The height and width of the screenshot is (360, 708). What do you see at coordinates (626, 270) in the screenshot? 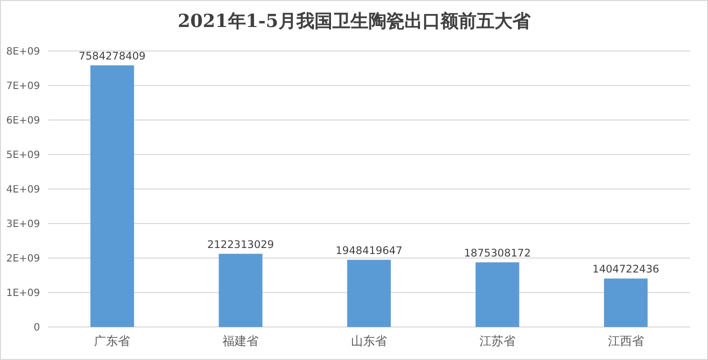
I see `data-label: 1404722436` at bounding box center [626, 270].